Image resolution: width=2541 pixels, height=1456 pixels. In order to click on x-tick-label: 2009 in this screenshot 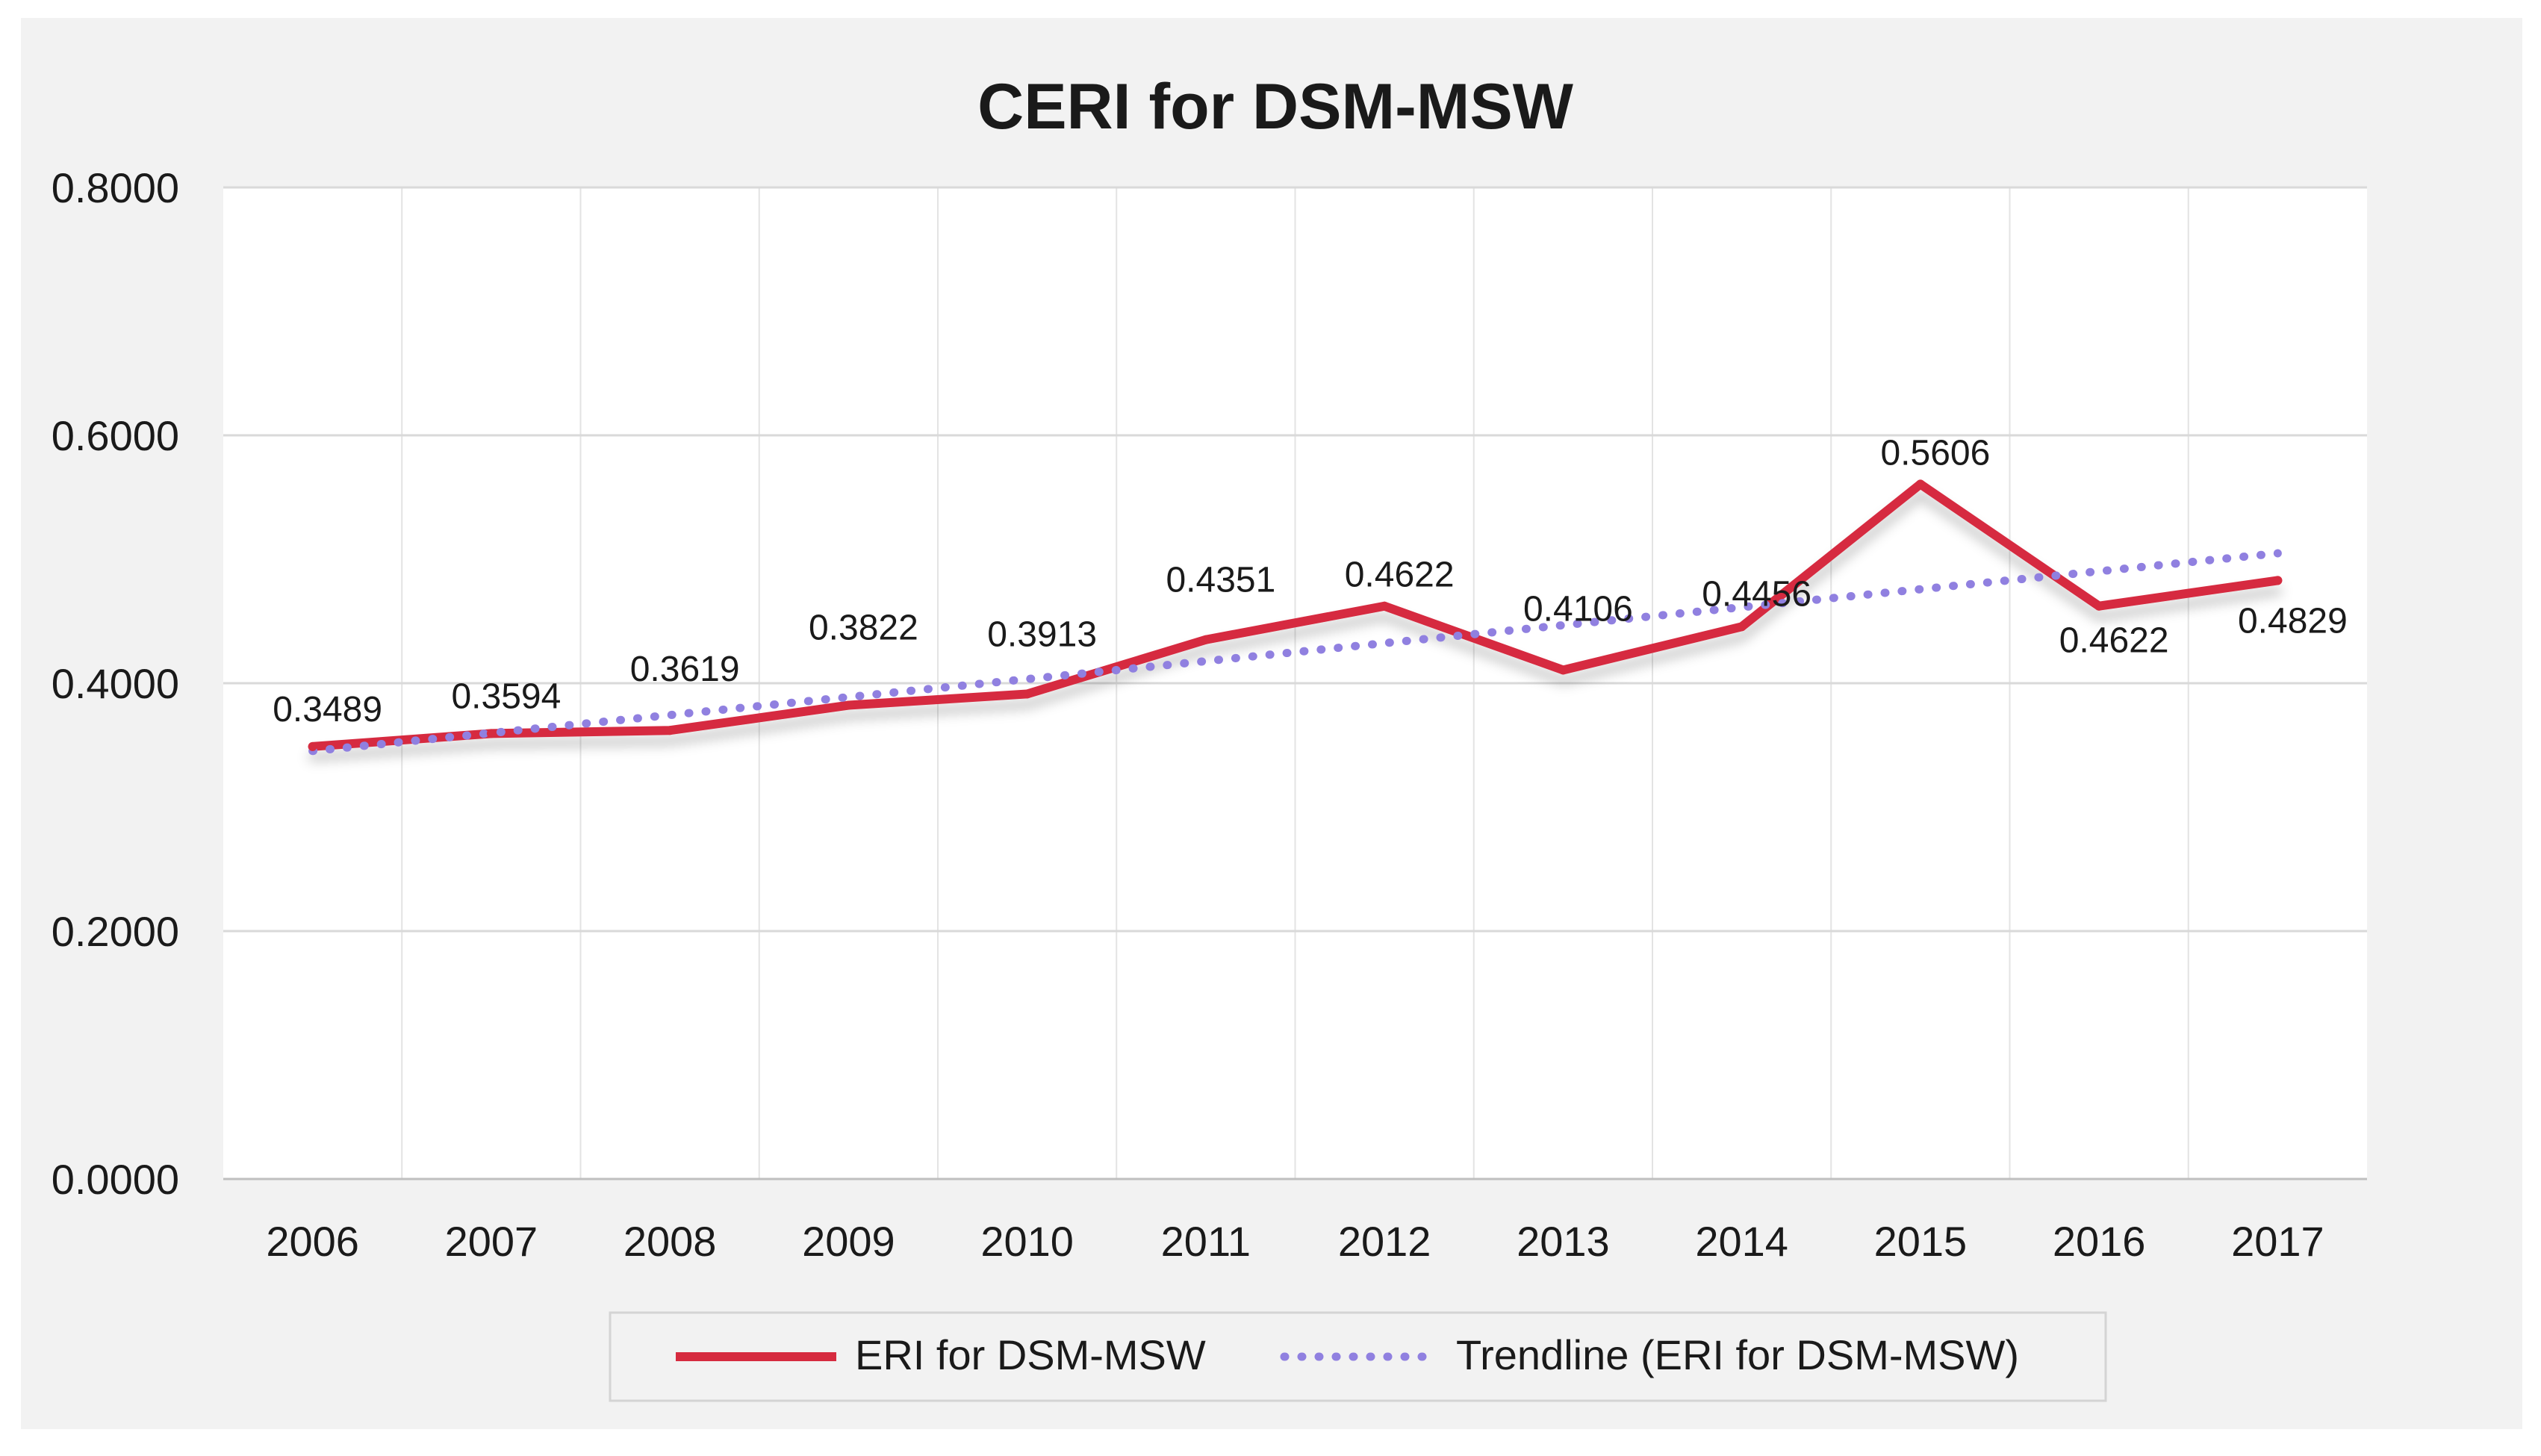, I will do `click(848, 1241)`.